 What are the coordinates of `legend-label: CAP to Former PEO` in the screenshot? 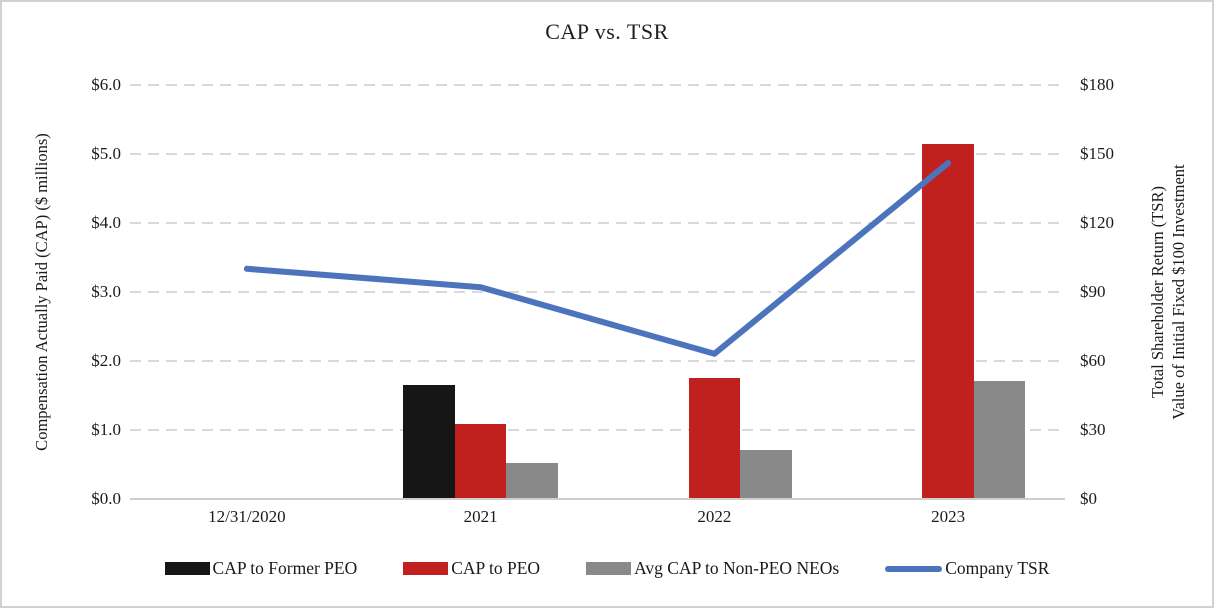 It's located at (285, 568).